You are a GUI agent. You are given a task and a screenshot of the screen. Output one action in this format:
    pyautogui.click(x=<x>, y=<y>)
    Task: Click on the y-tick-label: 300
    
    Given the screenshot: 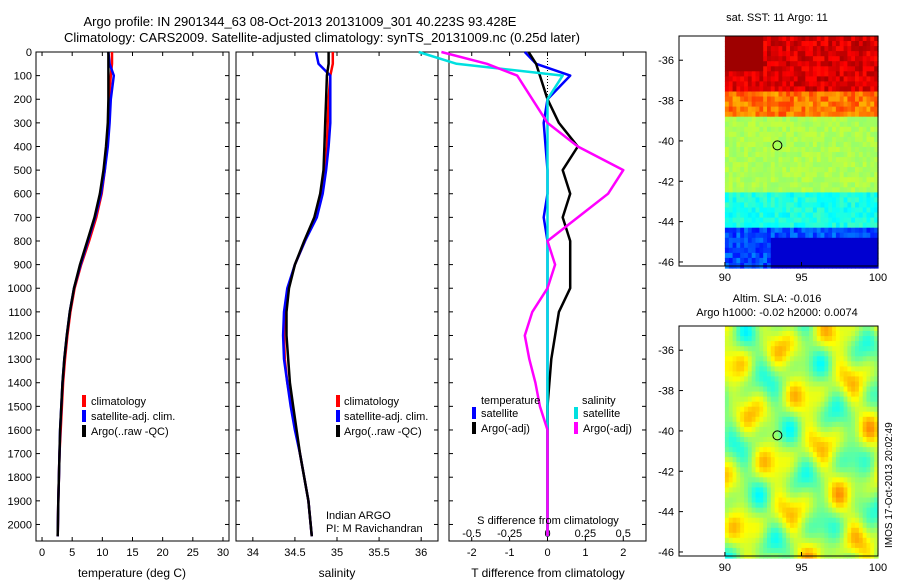 What is the action you would take?
    pyautogui.click(x=23, y=124)
    